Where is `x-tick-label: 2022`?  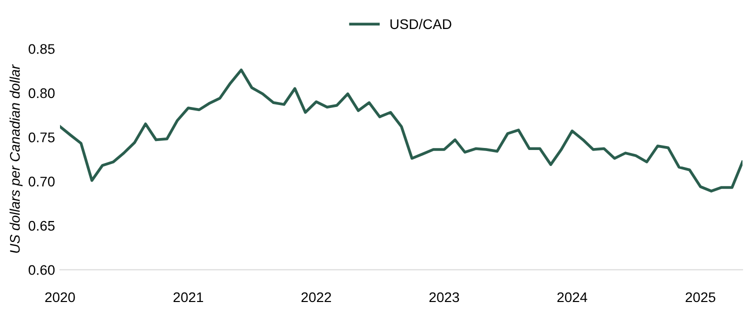
x-tick-label: 2022 is located at coordinates (316, 297).